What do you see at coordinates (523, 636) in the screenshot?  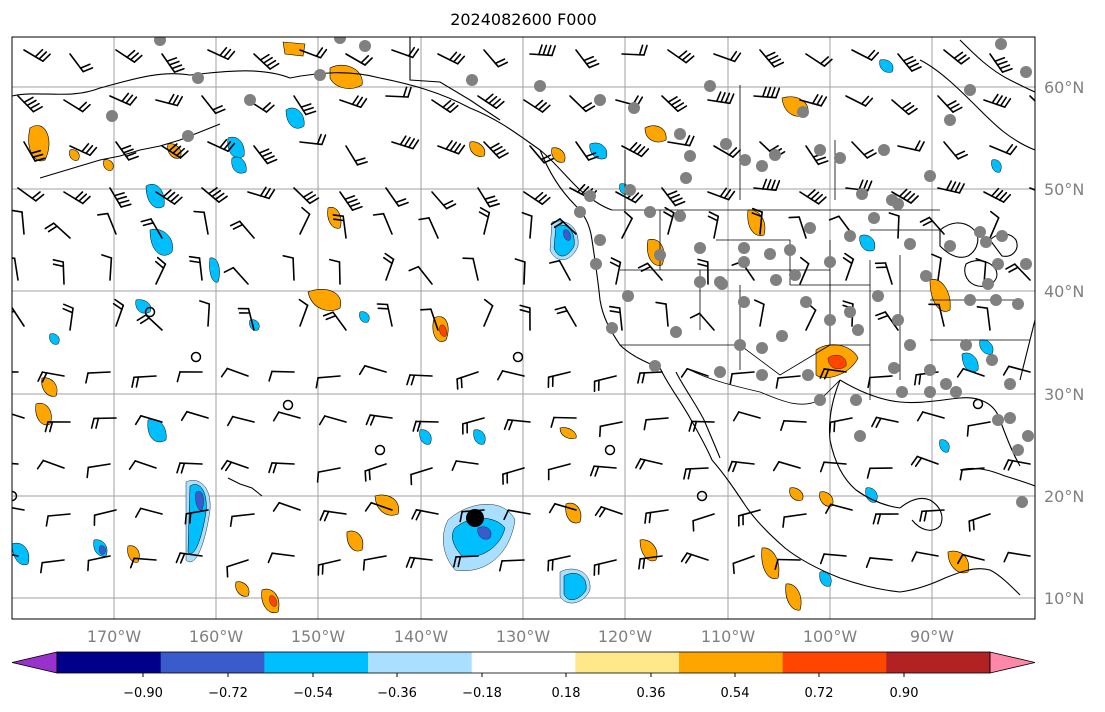 I see `lon-label: 130°W` at bounding box center [523, 636].